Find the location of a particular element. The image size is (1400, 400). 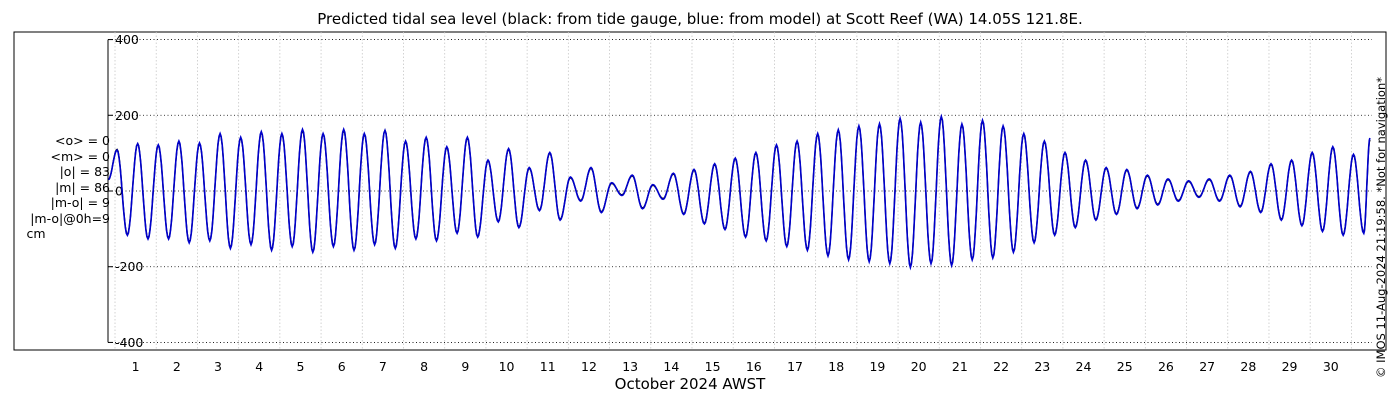

x-tick-label: 15 is located at coordinates (713, 366).